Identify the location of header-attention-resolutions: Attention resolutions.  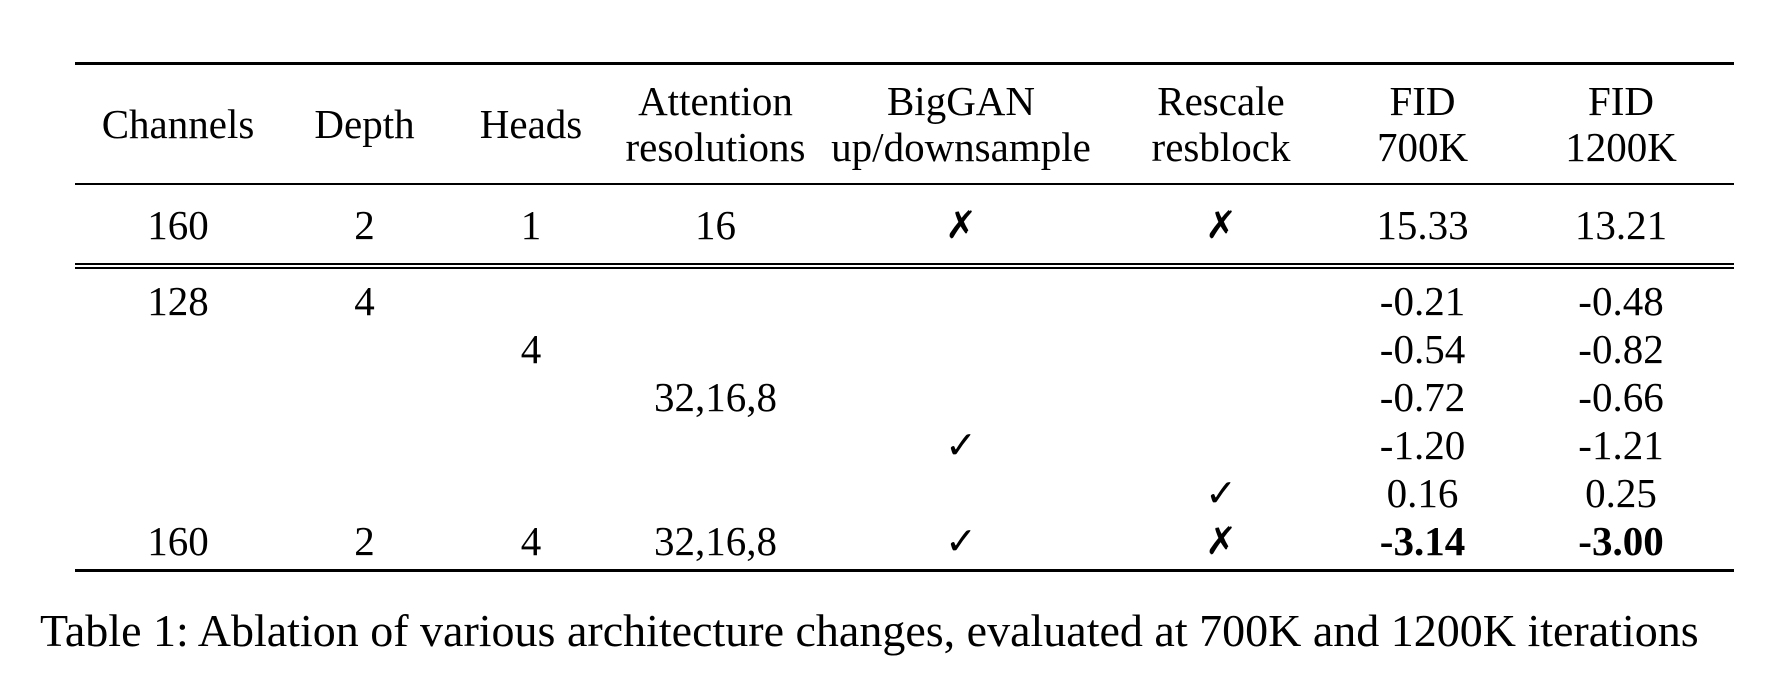
(715, 123).